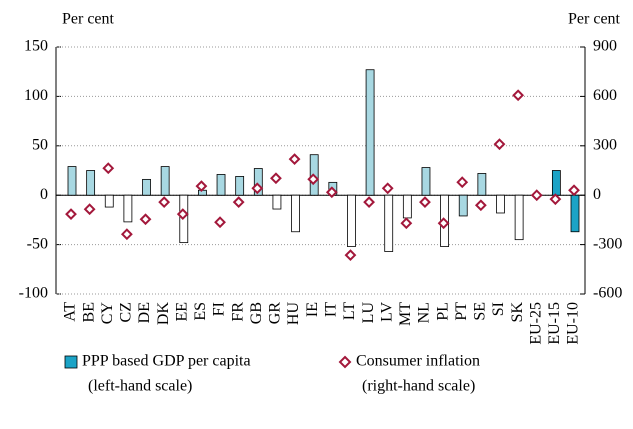 The height and width of the screenshot is (429, 633). Describe the element at coordinates (535, 323) in the screenshot. I see `x-tick-label: EU-25` at that location.